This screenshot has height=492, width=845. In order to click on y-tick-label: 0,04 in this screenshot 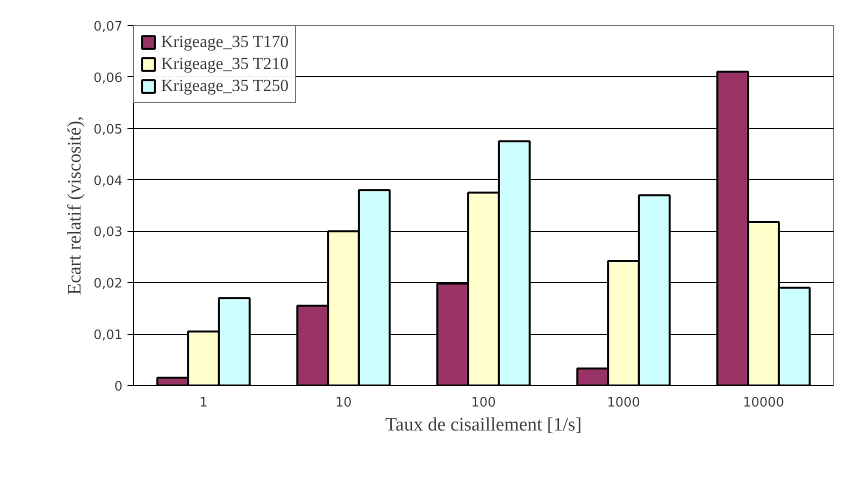, I will do `click(108, 181)`.